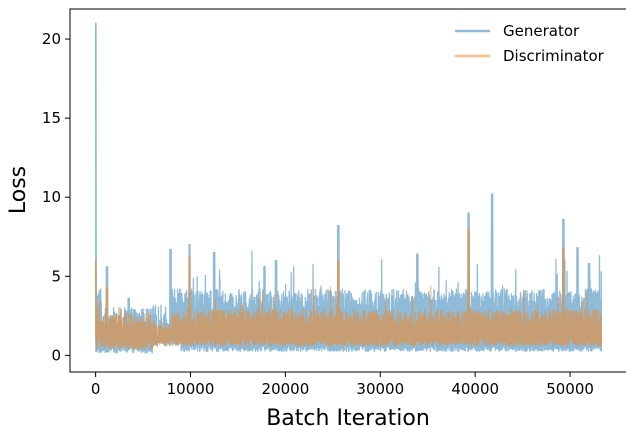 This screenshot has width=626, height=427. What do you see at coordinates (530, 43) in the screenshot?
I see `legend: Generator Discriminator` at bounding box center [530, 43].